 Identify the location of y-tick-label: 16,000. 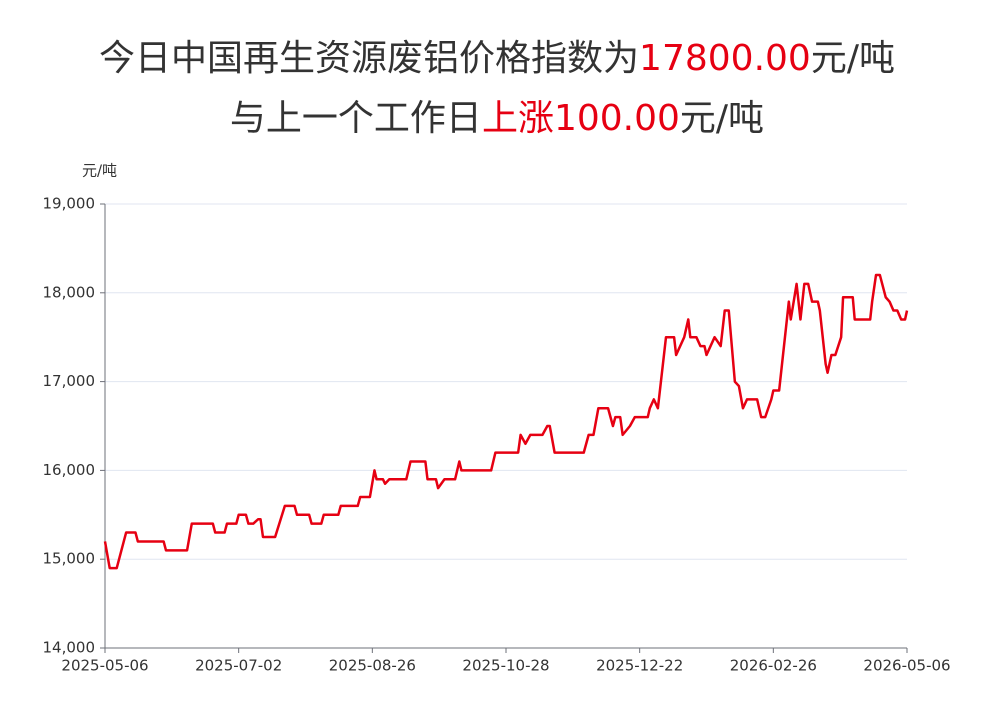
(69, 470).